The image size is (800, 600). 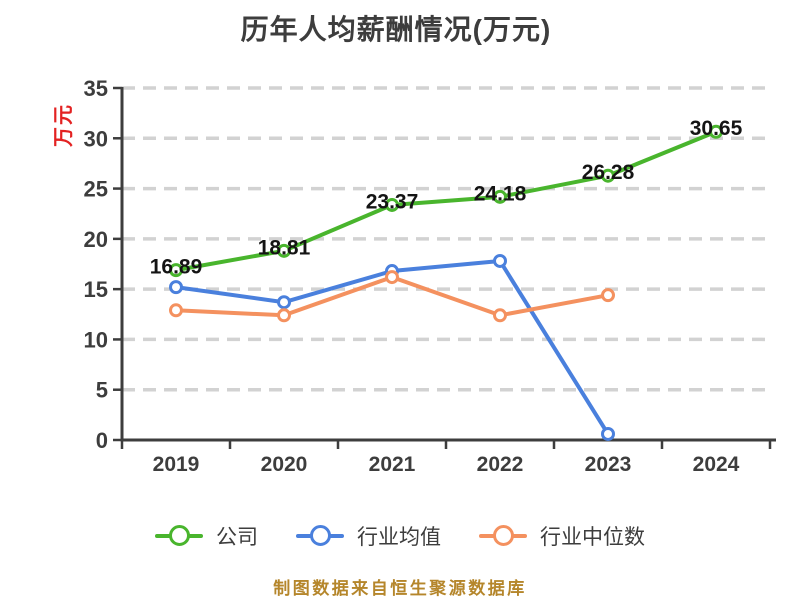 What do you see at coordinates (96, 138) in the screenshot?
I see `y-tick-label-30: 30` at bounding box center [96, 138].